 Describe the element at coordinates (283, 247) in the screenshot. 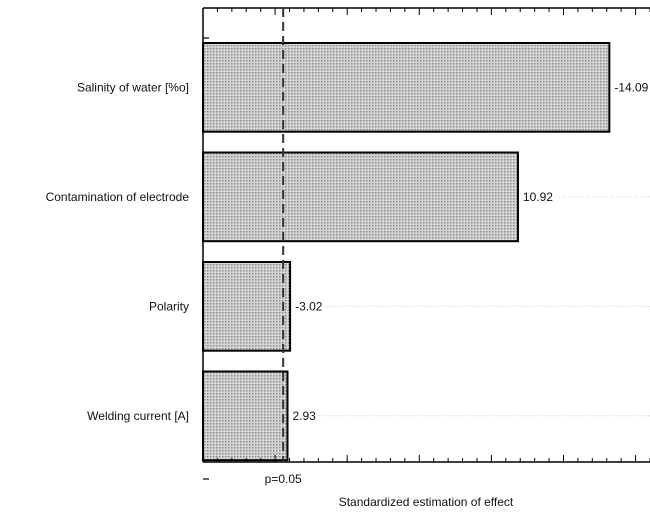

I see `reference-line-group: p=0.05` at that location.